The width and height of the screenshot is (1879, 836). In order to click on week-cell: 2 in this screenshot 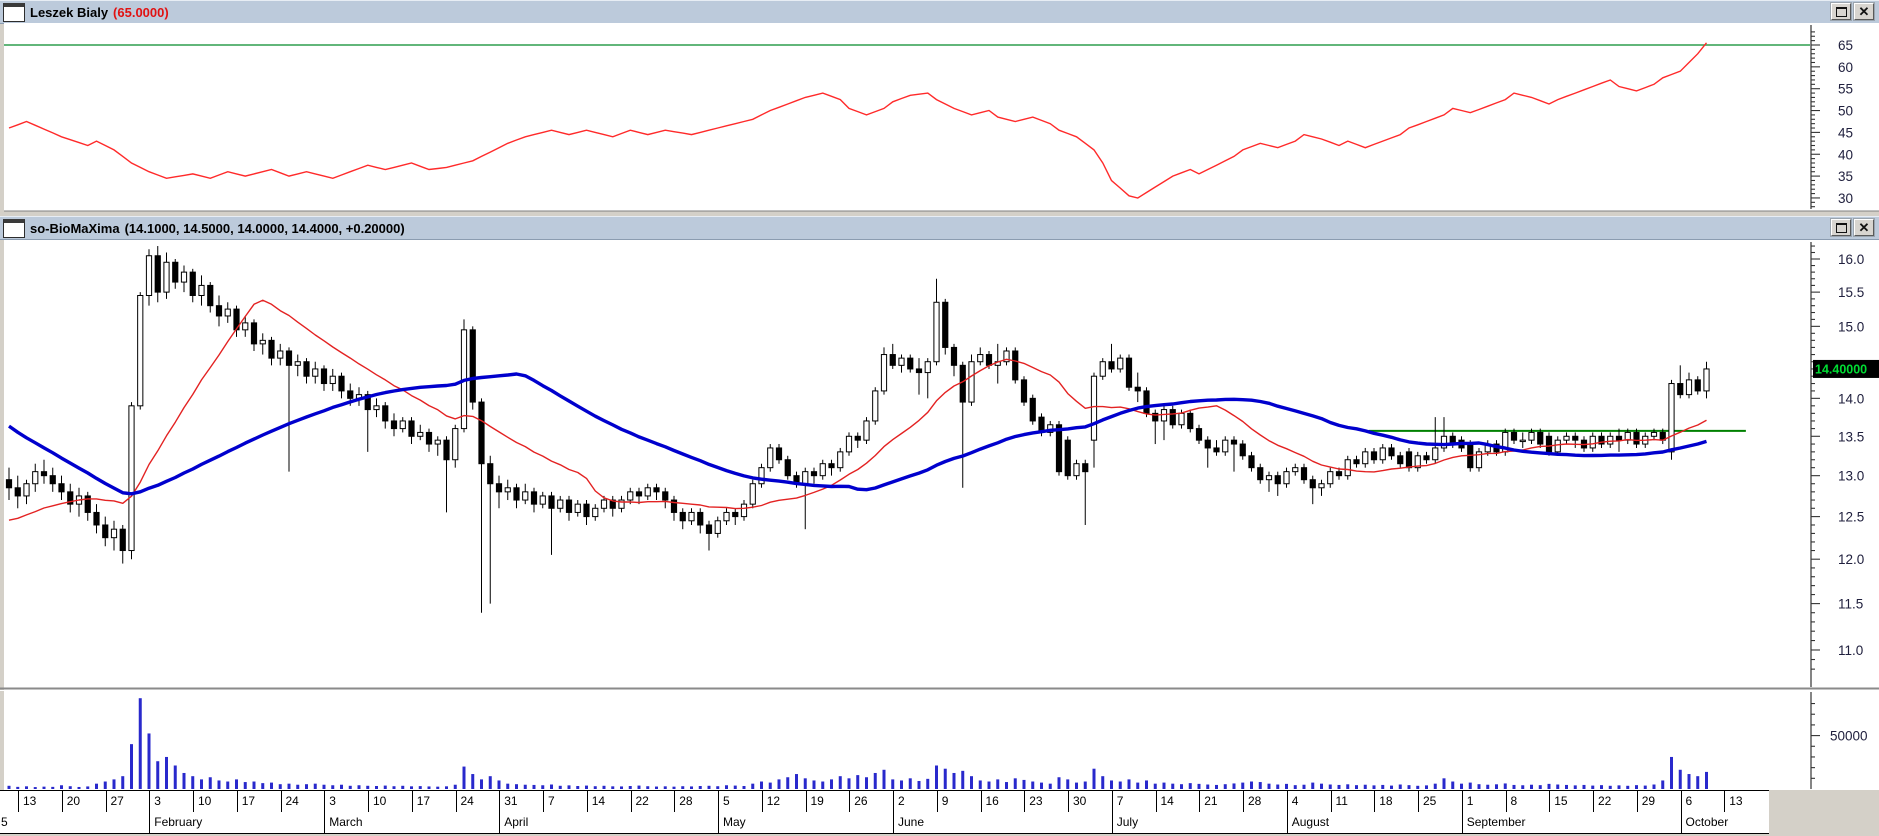, I will do `click(915, 802)`.